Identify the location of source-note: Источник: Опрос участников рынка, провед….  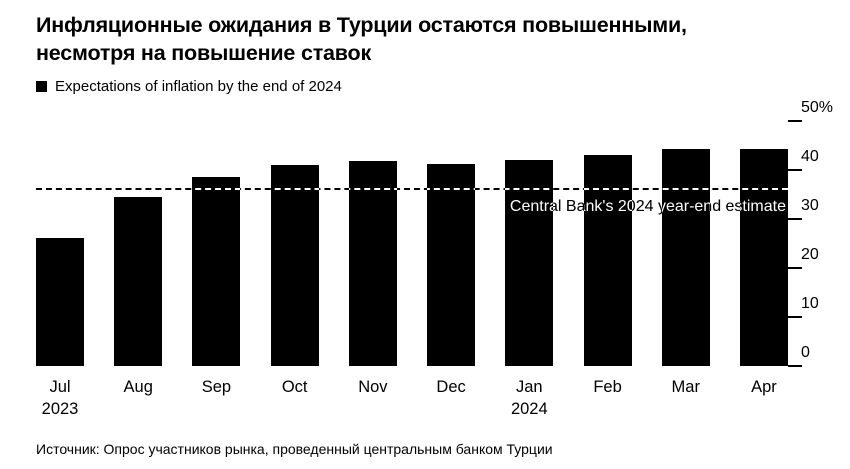
(294, 448).